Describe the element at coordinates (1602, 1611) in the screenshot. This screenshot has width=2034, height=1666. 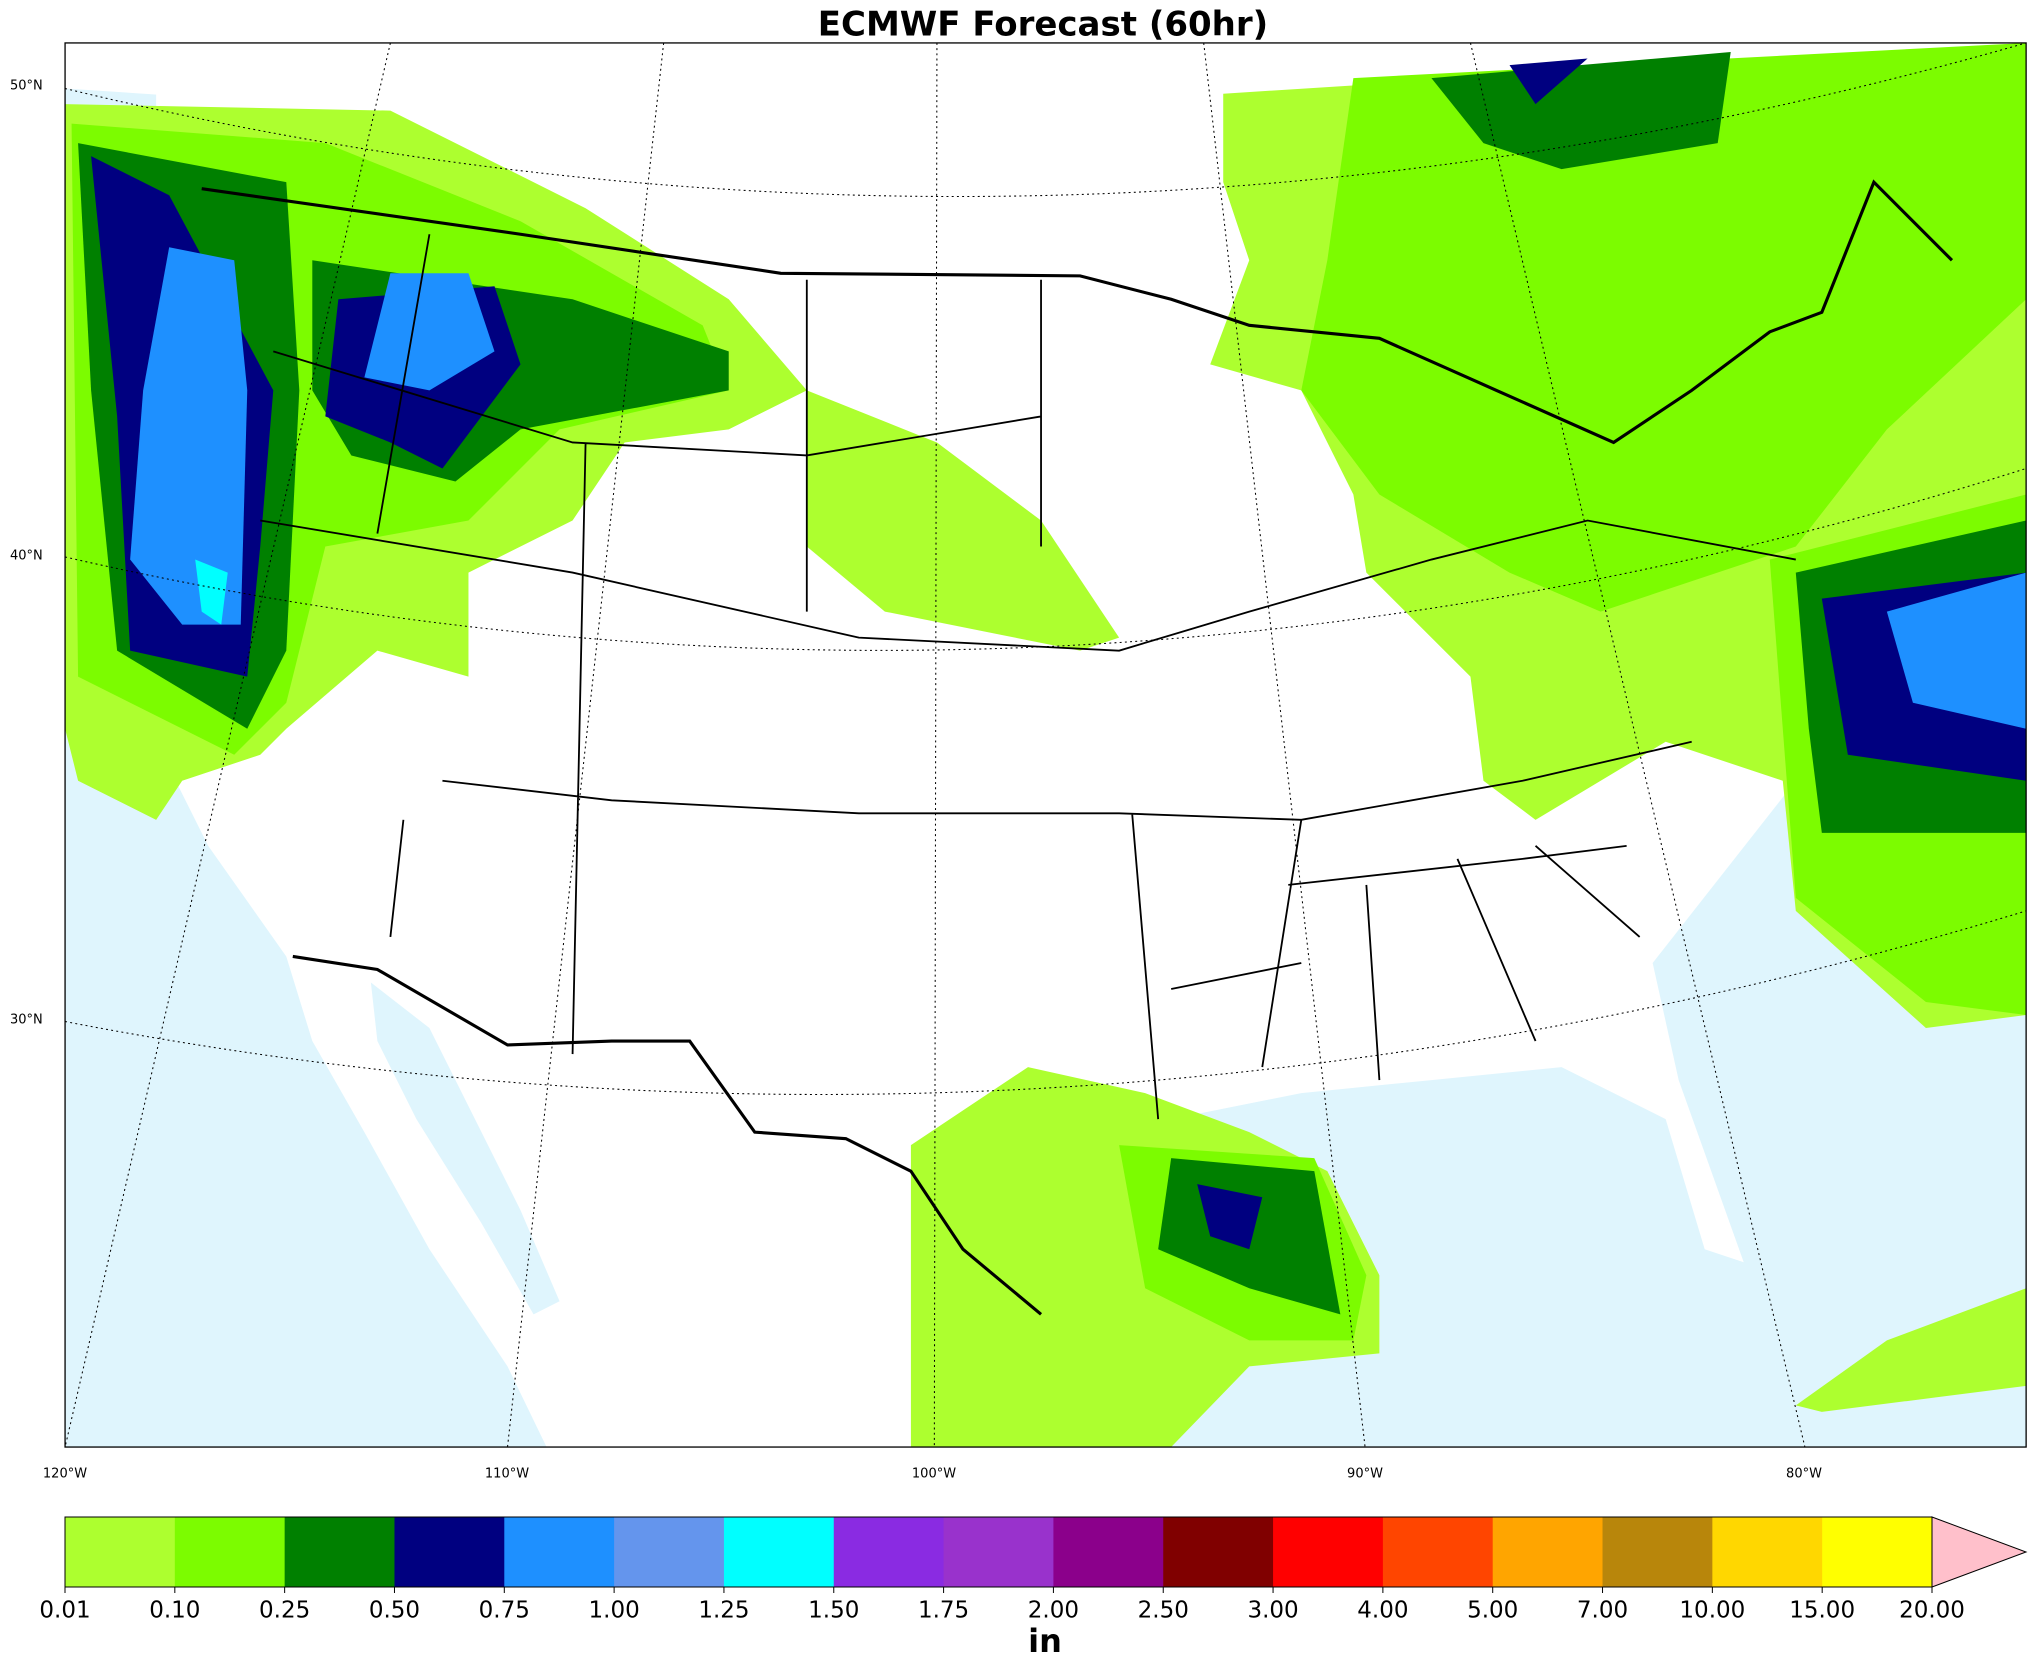
I see `colorbar-tick-label: 7.00` at that location.